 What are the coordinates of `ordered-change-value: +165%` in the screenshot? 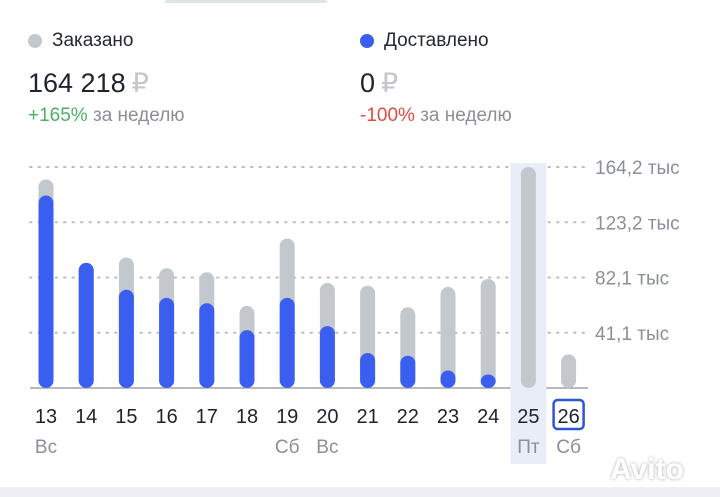 It's located at (58, 115).